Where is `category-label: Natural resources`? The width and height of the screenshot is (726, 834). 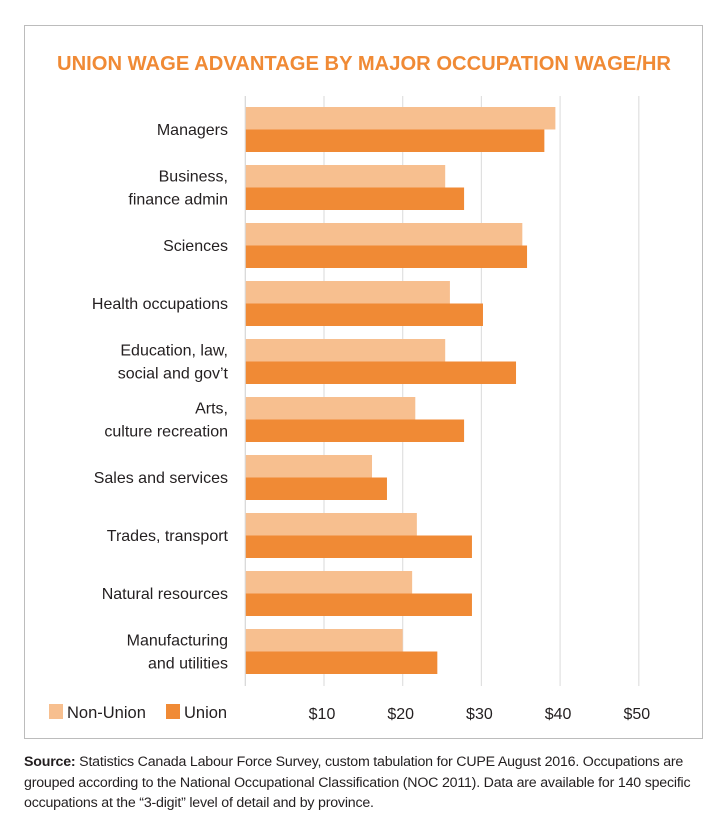
category-label: Natural resources is located at coordinates (165, 594).